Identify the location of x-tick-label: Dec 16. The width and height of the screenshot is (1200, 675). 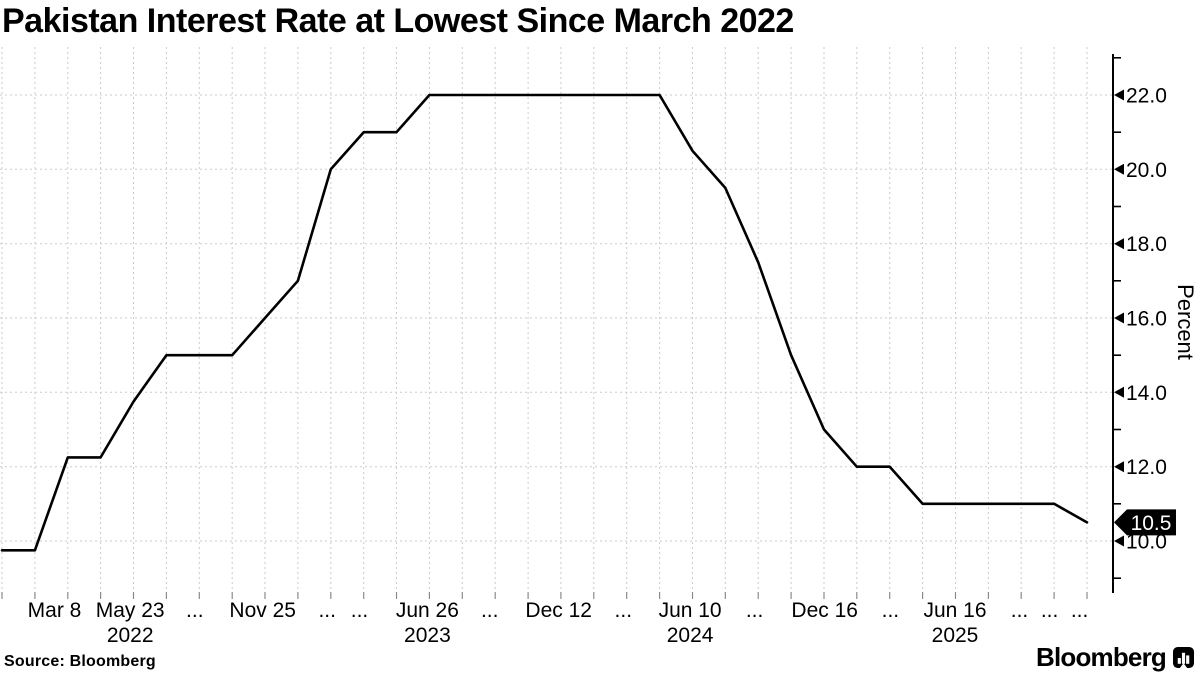
(824, 610).